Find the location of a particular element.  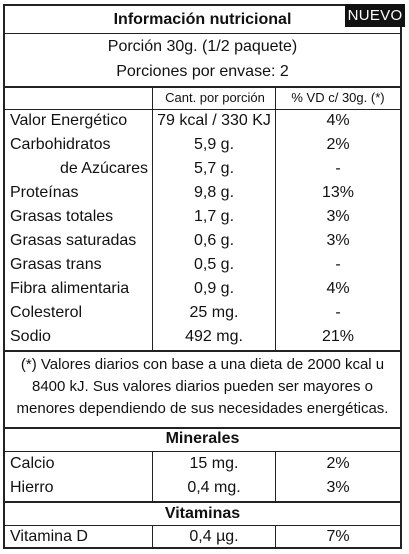

servings-per-package: Porciones por envase: 2 is located at coordinates (202, 71).